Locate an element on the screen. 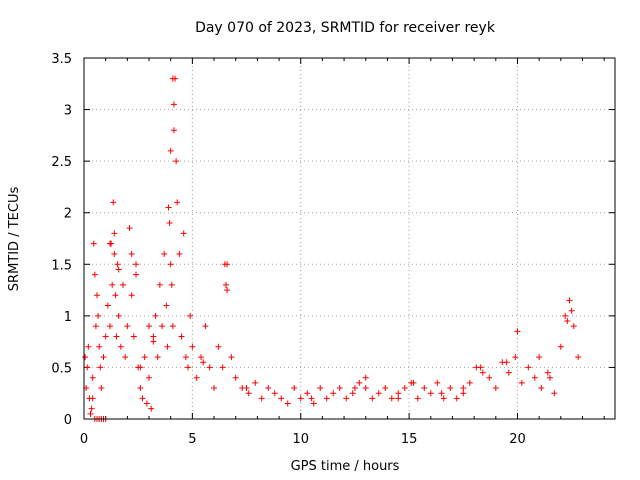  x-tick-label: 0 is located at coordinates (84, 439).